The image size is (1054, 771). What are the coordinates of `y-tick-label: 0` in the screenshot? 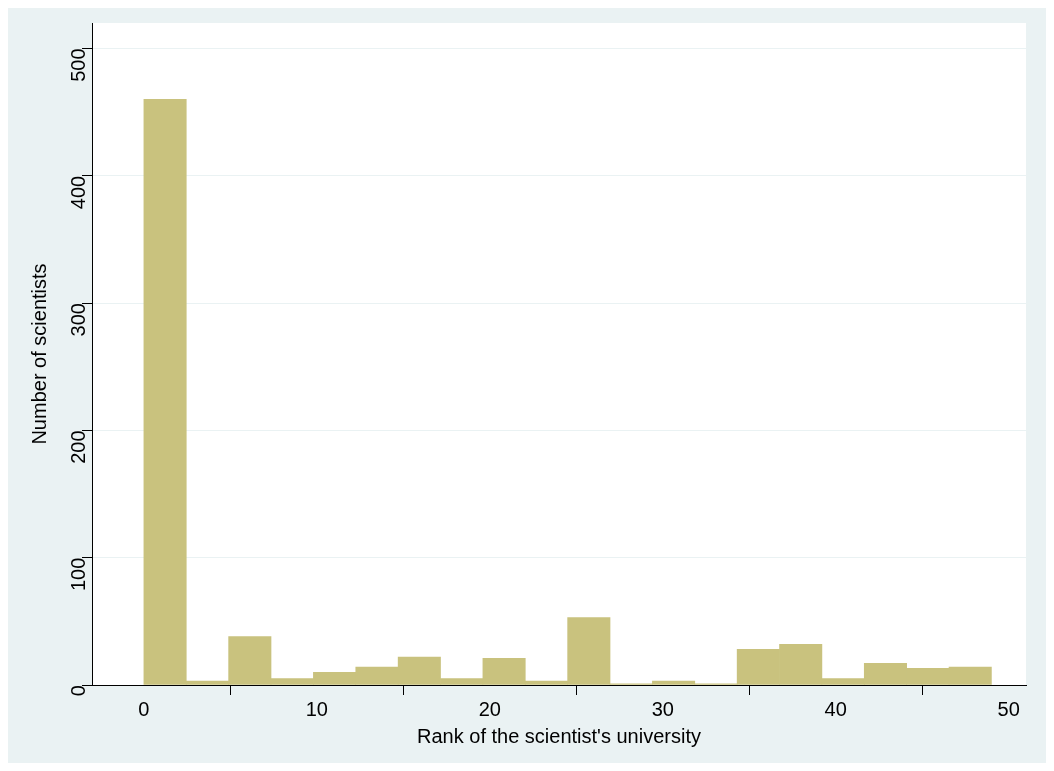 It's located at (77, 691).